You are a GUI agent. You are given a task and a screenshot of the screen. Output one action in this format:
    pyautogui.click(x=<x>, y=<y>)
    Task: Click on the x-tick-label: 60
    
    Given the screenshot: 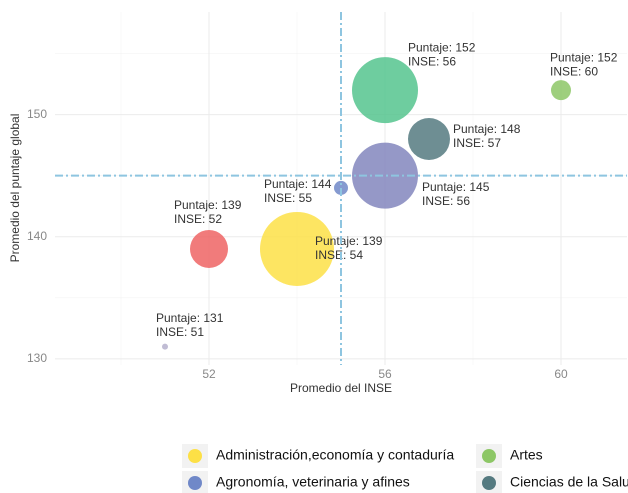 What is the action you would take?
    pyautogui.click(x=561, y=374)
    